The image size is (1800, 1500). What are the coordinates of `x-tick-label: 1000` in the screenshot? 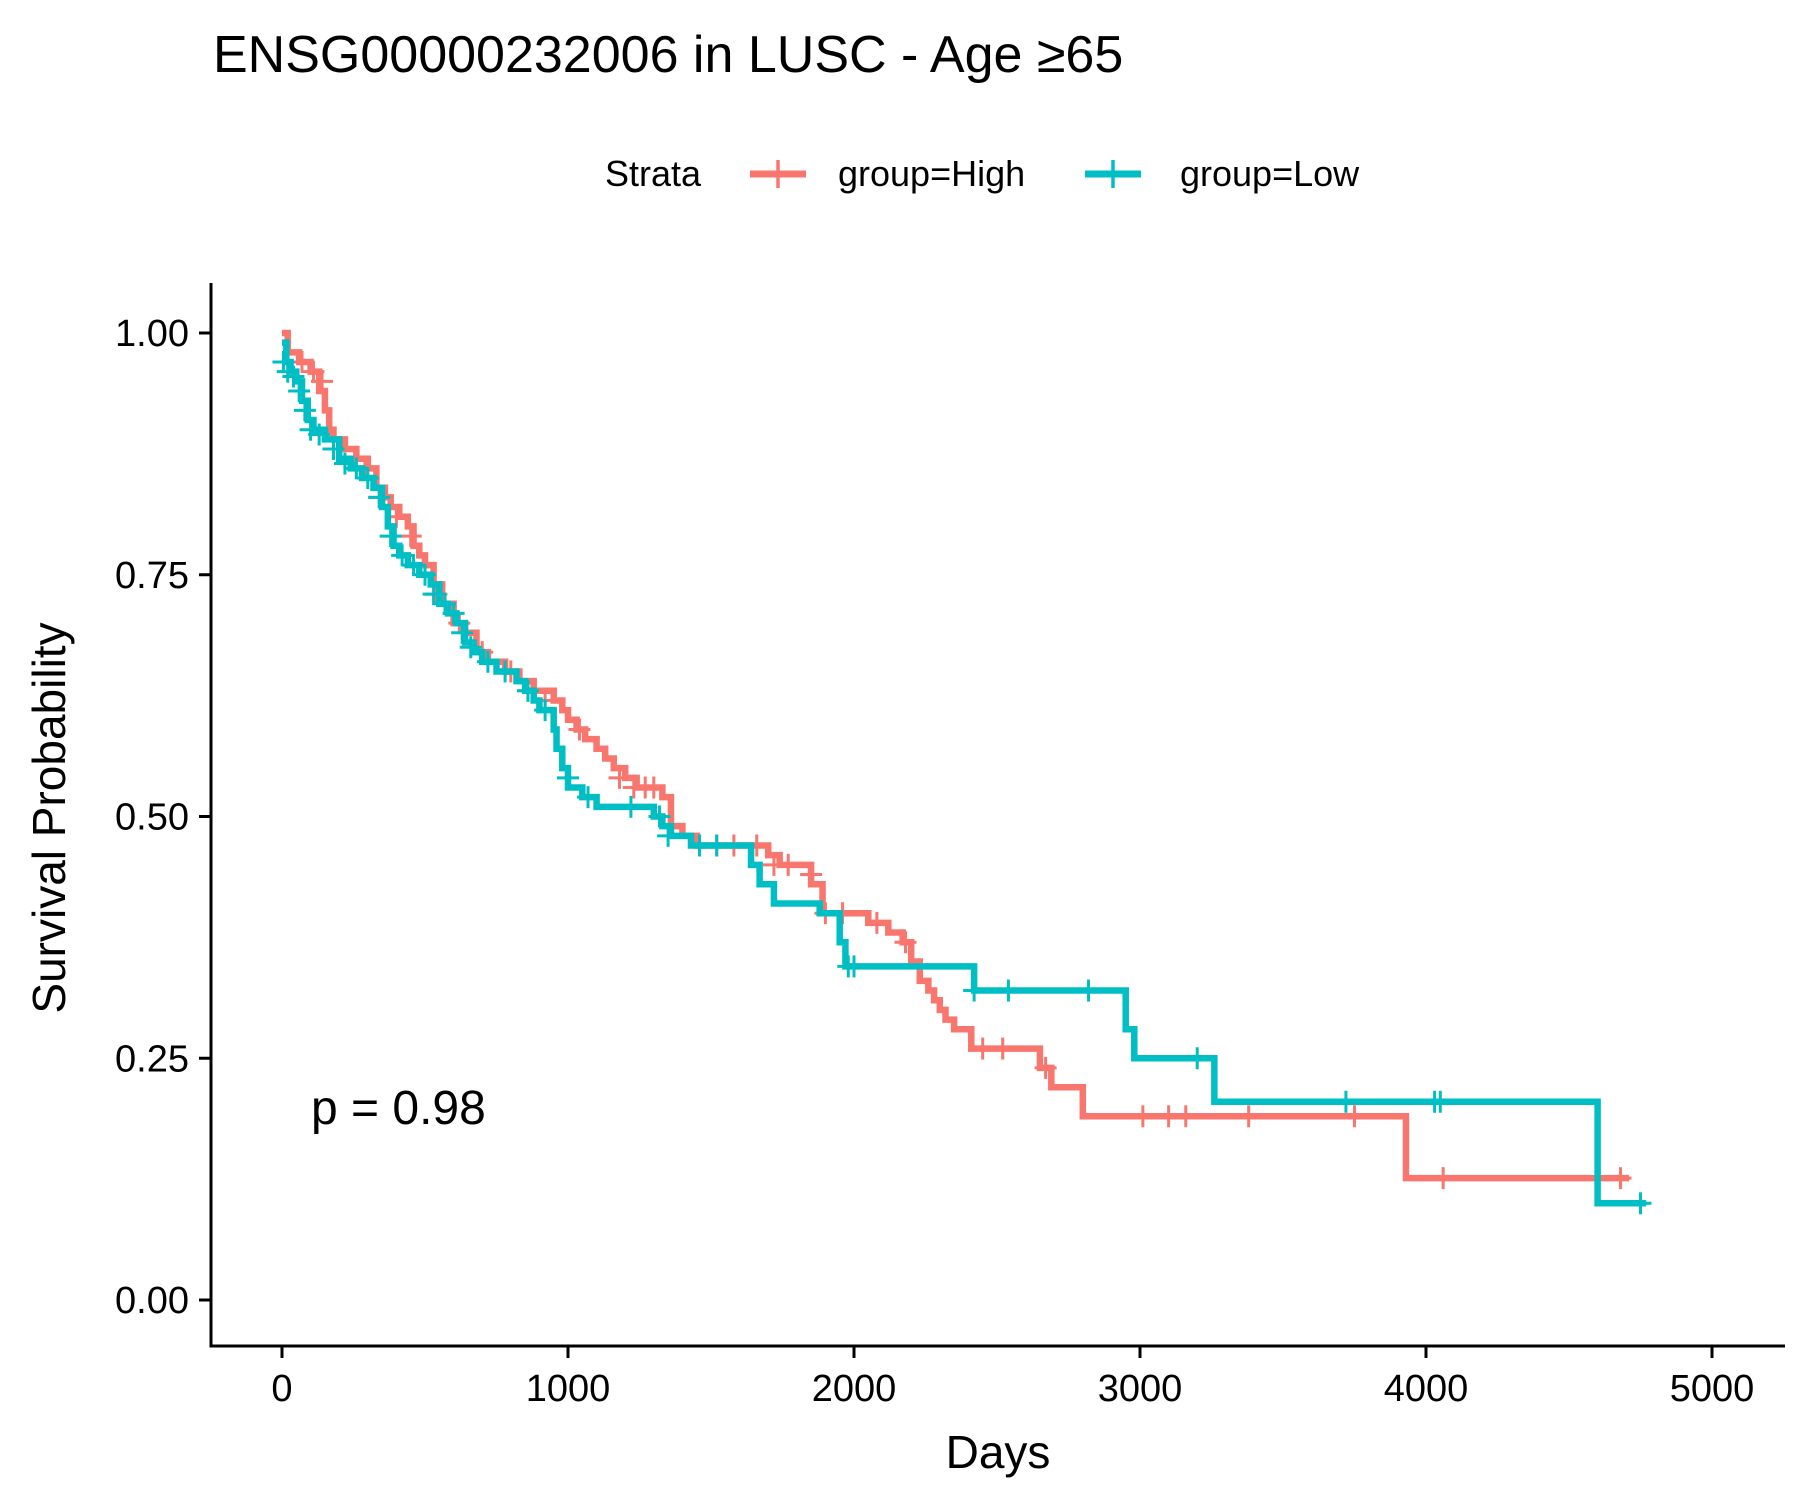 It's located at (568, 1389).